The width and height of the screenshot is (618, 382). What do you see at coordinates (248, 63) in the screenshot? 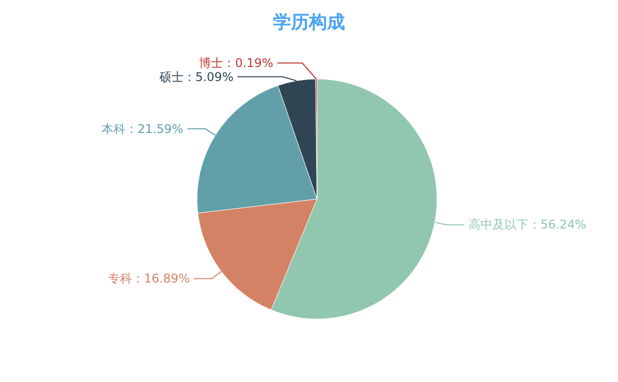
I see `data-label: ：0.19%` at bounding box center [248, 63].